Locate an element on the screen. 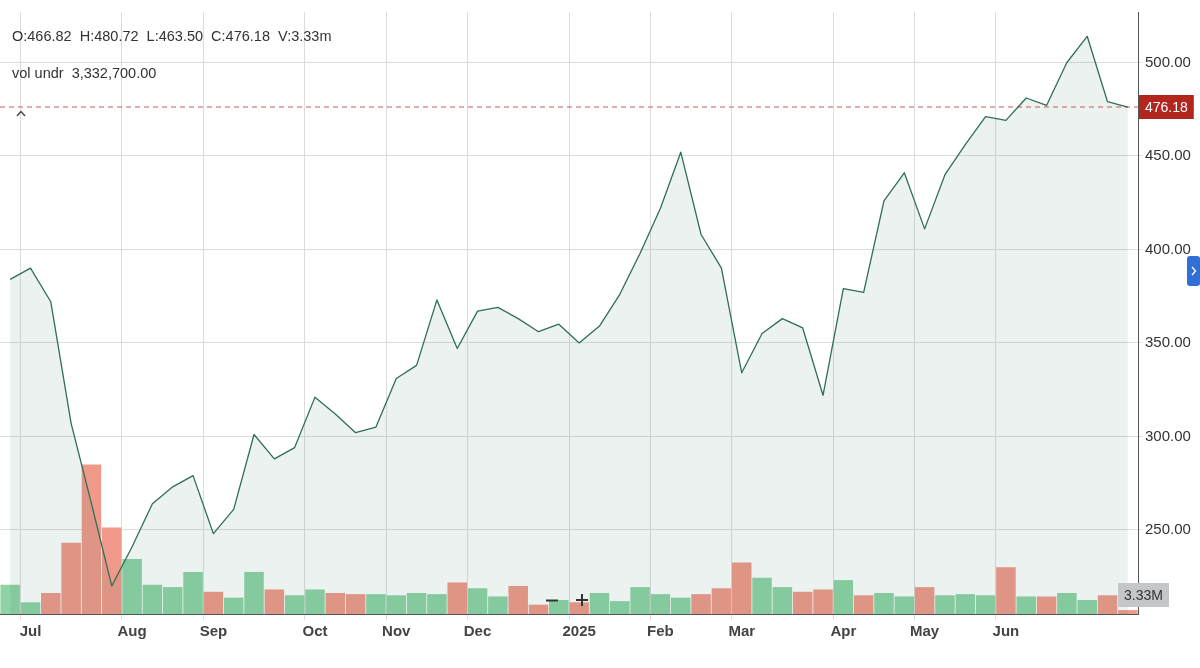 The width and height of the screenshot is (1200, 668). y-tick-label: 300.00 is located at coordinates (1168, 435).